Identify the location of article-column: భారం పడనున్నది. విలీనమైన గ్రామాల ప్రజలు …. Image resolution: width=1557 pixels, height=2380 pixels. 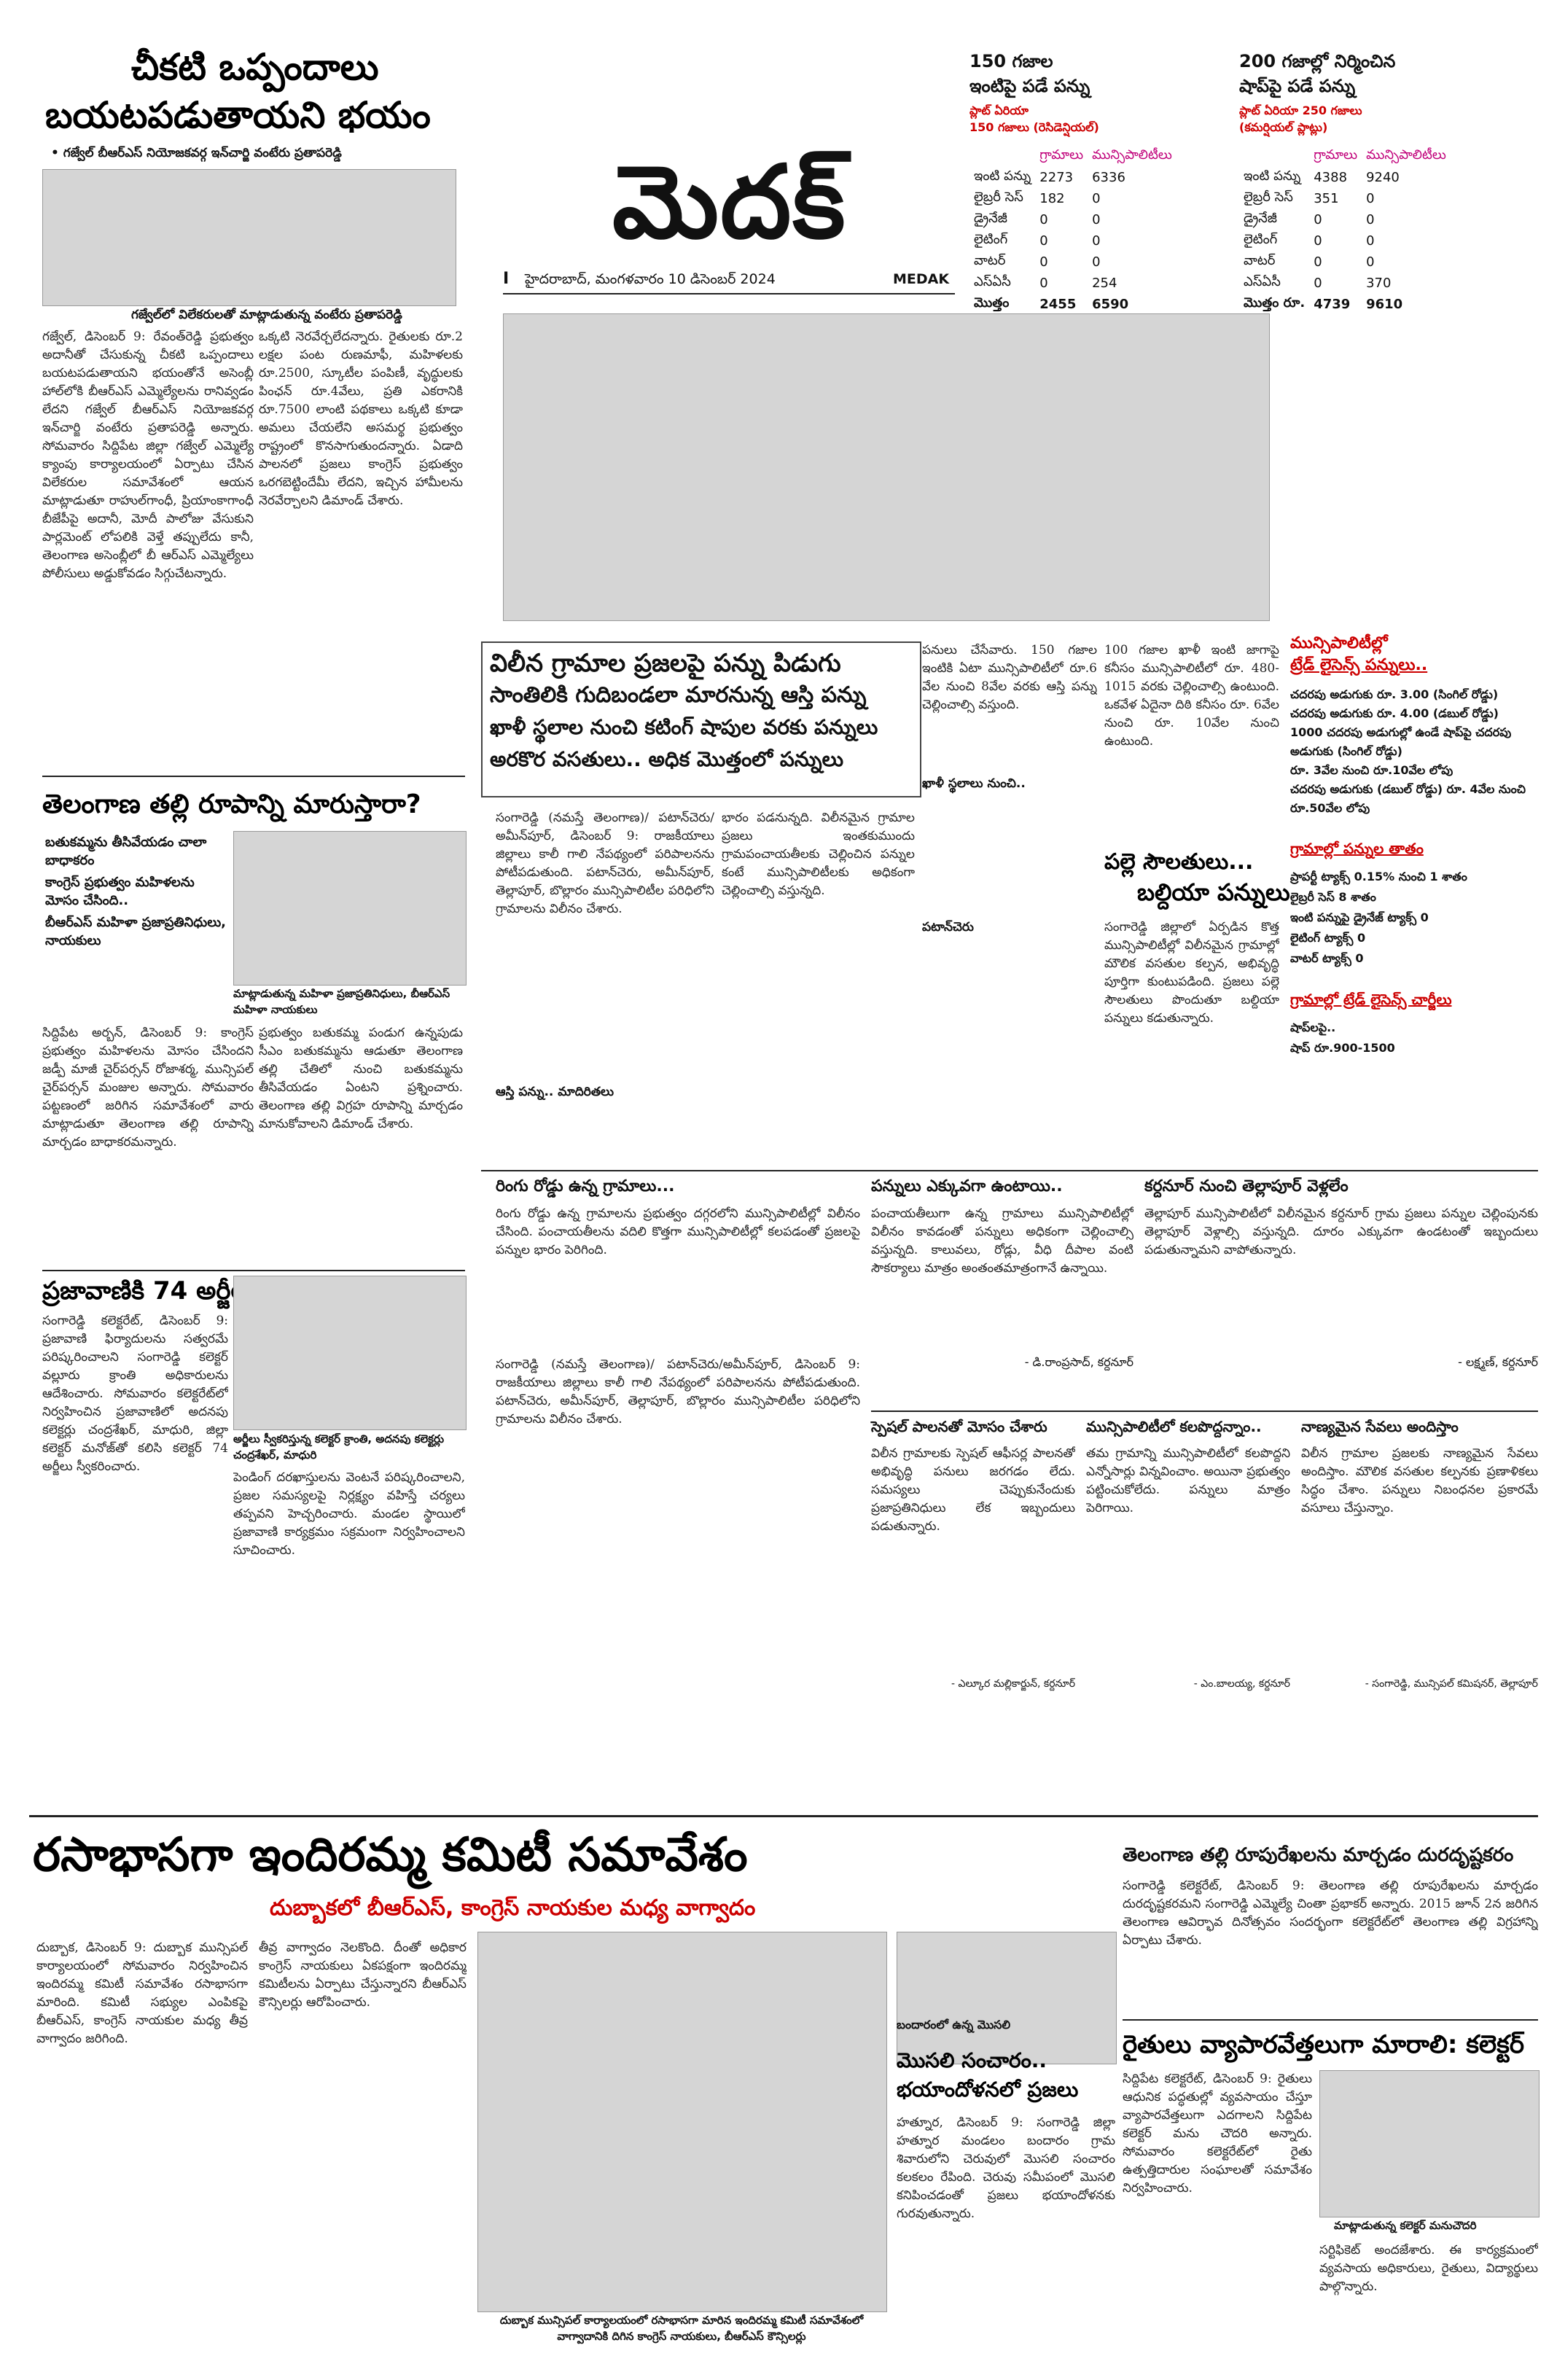
(818, 854).